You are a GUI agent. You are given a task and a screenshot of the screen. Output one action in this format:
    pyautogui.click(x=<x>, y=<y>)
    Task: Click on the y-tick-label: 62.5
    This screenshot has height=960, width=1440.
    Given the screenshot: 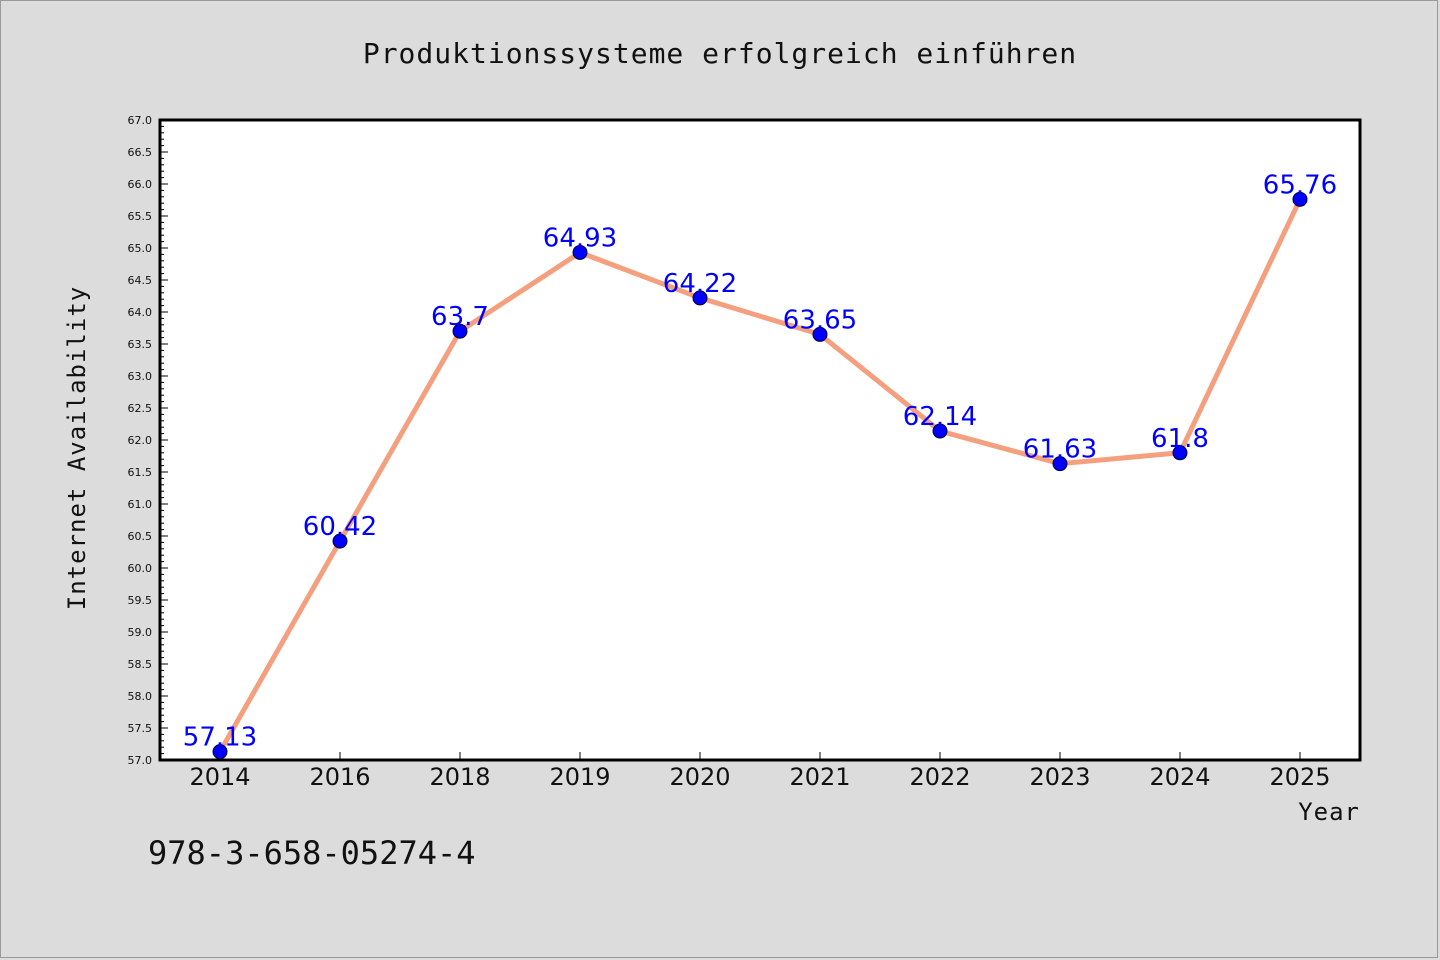 What is the action you would take?
    pyautogui.click(x=140, y=408)
    